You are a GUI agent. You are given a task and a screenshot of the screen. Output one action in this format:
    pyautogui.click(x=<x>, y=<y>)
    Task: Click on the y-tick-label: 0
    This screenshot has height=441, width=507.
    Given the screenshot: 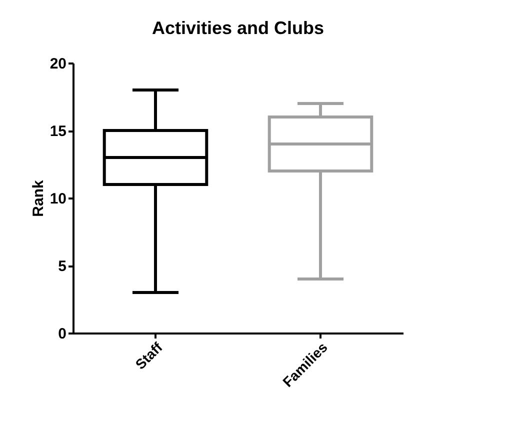 What is the action you would take?
    pyautogui.click(x=62, y=334)
    